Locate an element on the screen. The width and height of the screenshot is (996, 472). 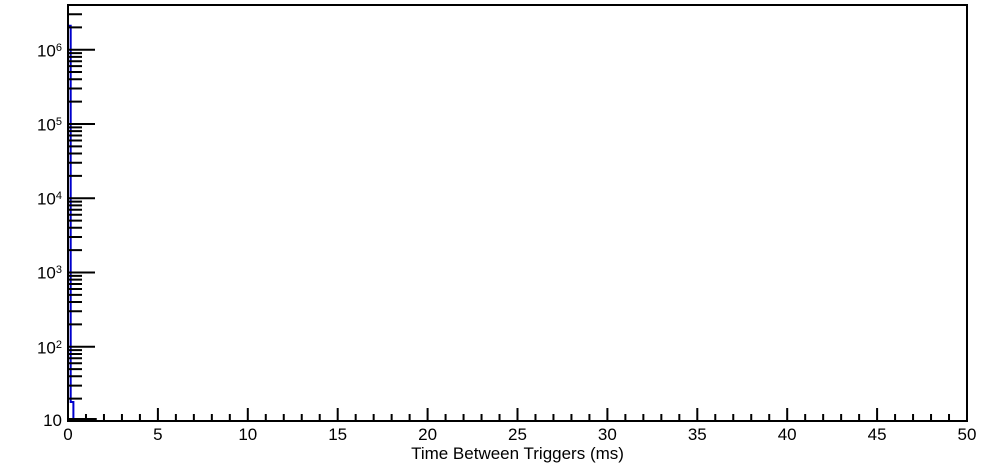
x-axis-title: Time Between Triggers (ms) is located at coordinates (517, 453).